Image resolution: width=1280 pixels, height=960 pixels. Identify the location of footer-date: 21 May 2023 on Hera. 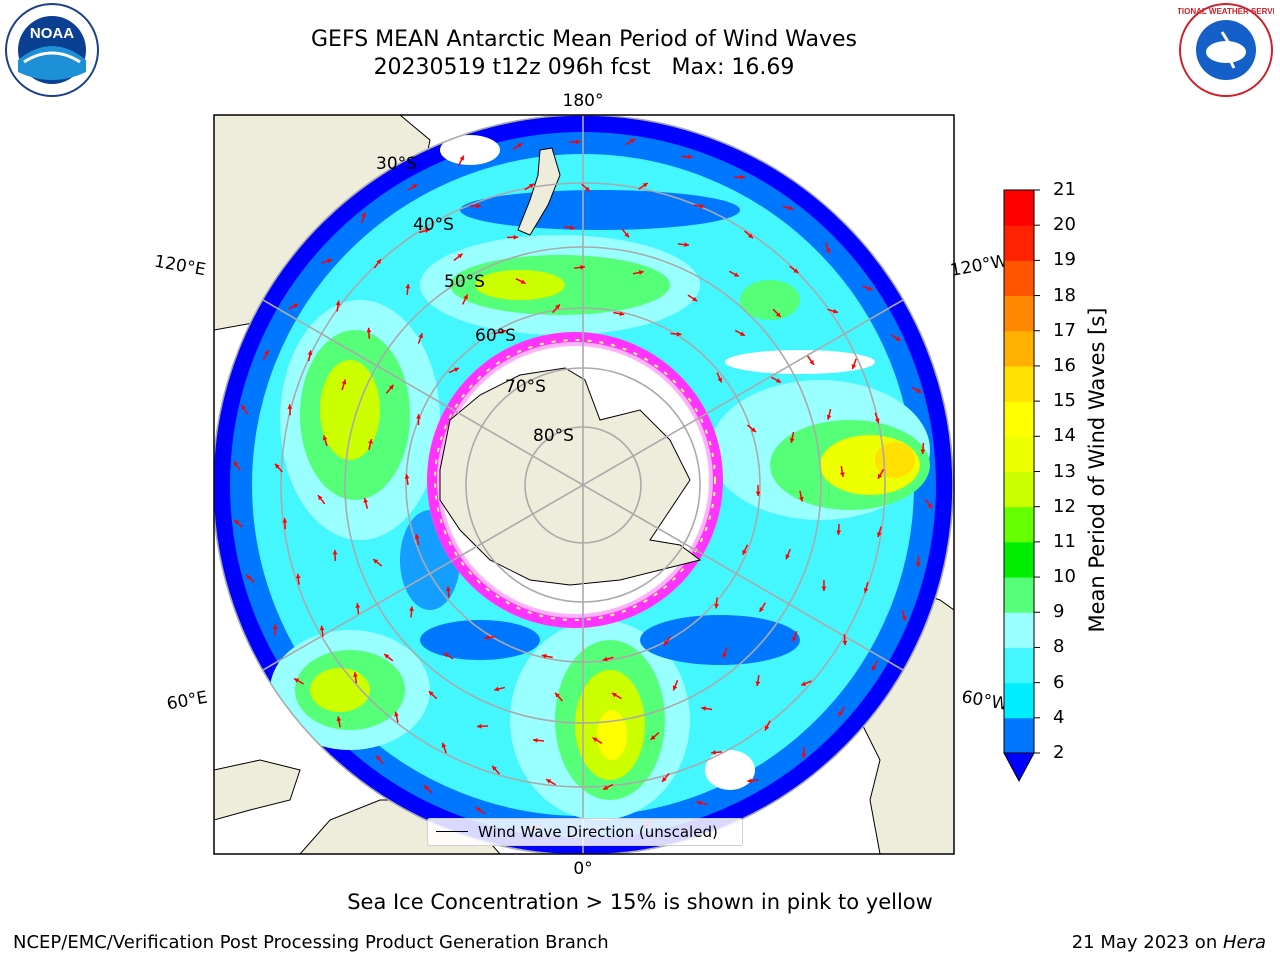
(1169, 942).